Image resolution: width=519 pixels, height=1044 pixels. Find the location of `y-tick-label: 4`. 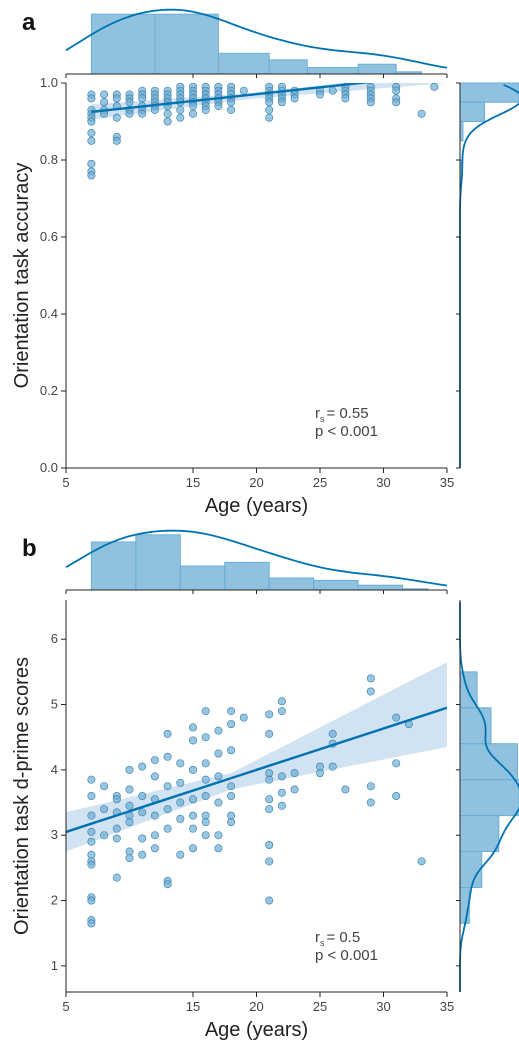

y-tick-label: 4 is located at coordinates (54, 769).